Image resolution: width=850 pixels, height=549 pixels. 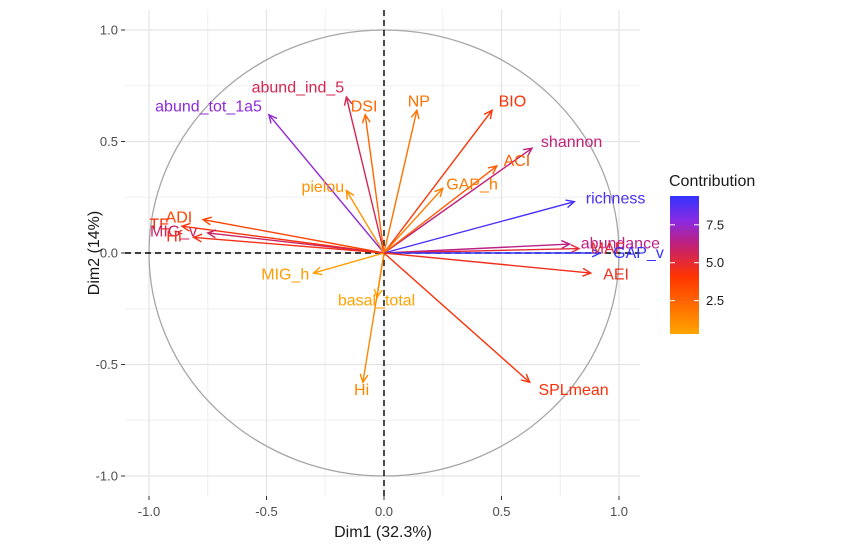 What do you see at coordinates (285, 274) in the screenshot?
I see `label-mig-h: MIG_h` at bounding box center [285, 274].